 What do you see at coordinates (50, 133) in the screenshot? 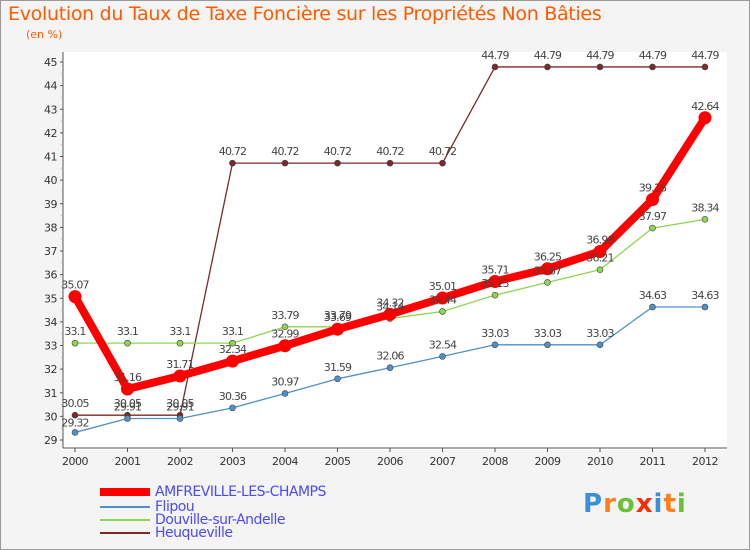
I see `y-tick-label: 42` at bounding box center [50, 133].